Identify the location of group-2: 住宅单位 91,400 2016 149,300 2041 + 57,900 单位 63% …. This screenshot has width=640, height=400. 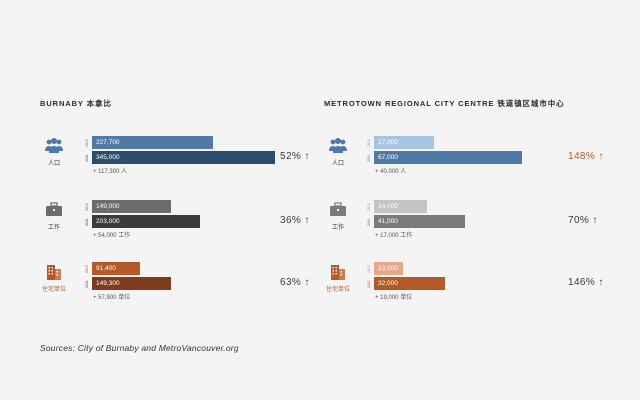
(160, 287).